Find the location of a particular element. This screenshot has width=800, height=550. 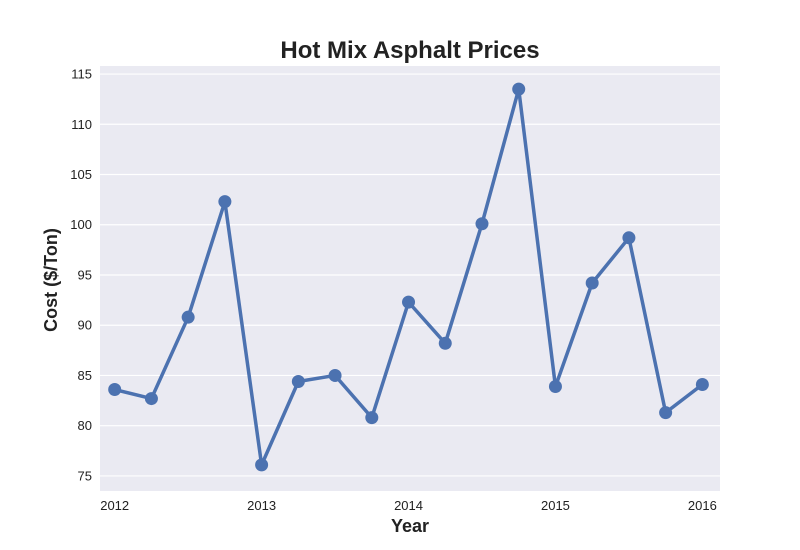

x-tick-label: 2013 is located at coordinates (261, 505).